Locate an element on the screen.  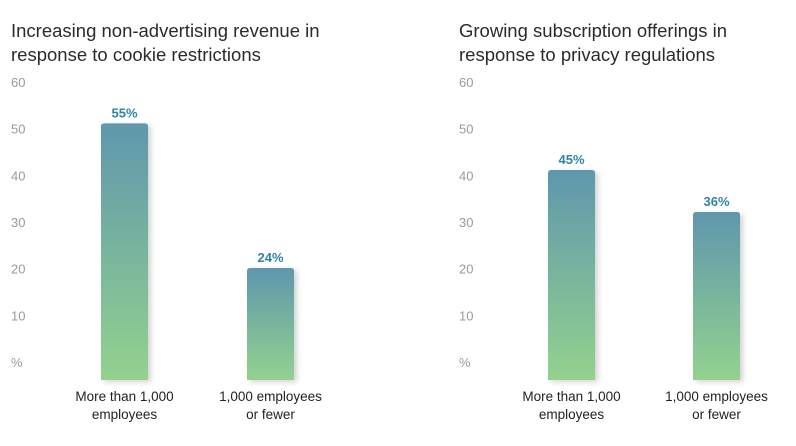
data-label: 24% is located at coordinates (270, 257).